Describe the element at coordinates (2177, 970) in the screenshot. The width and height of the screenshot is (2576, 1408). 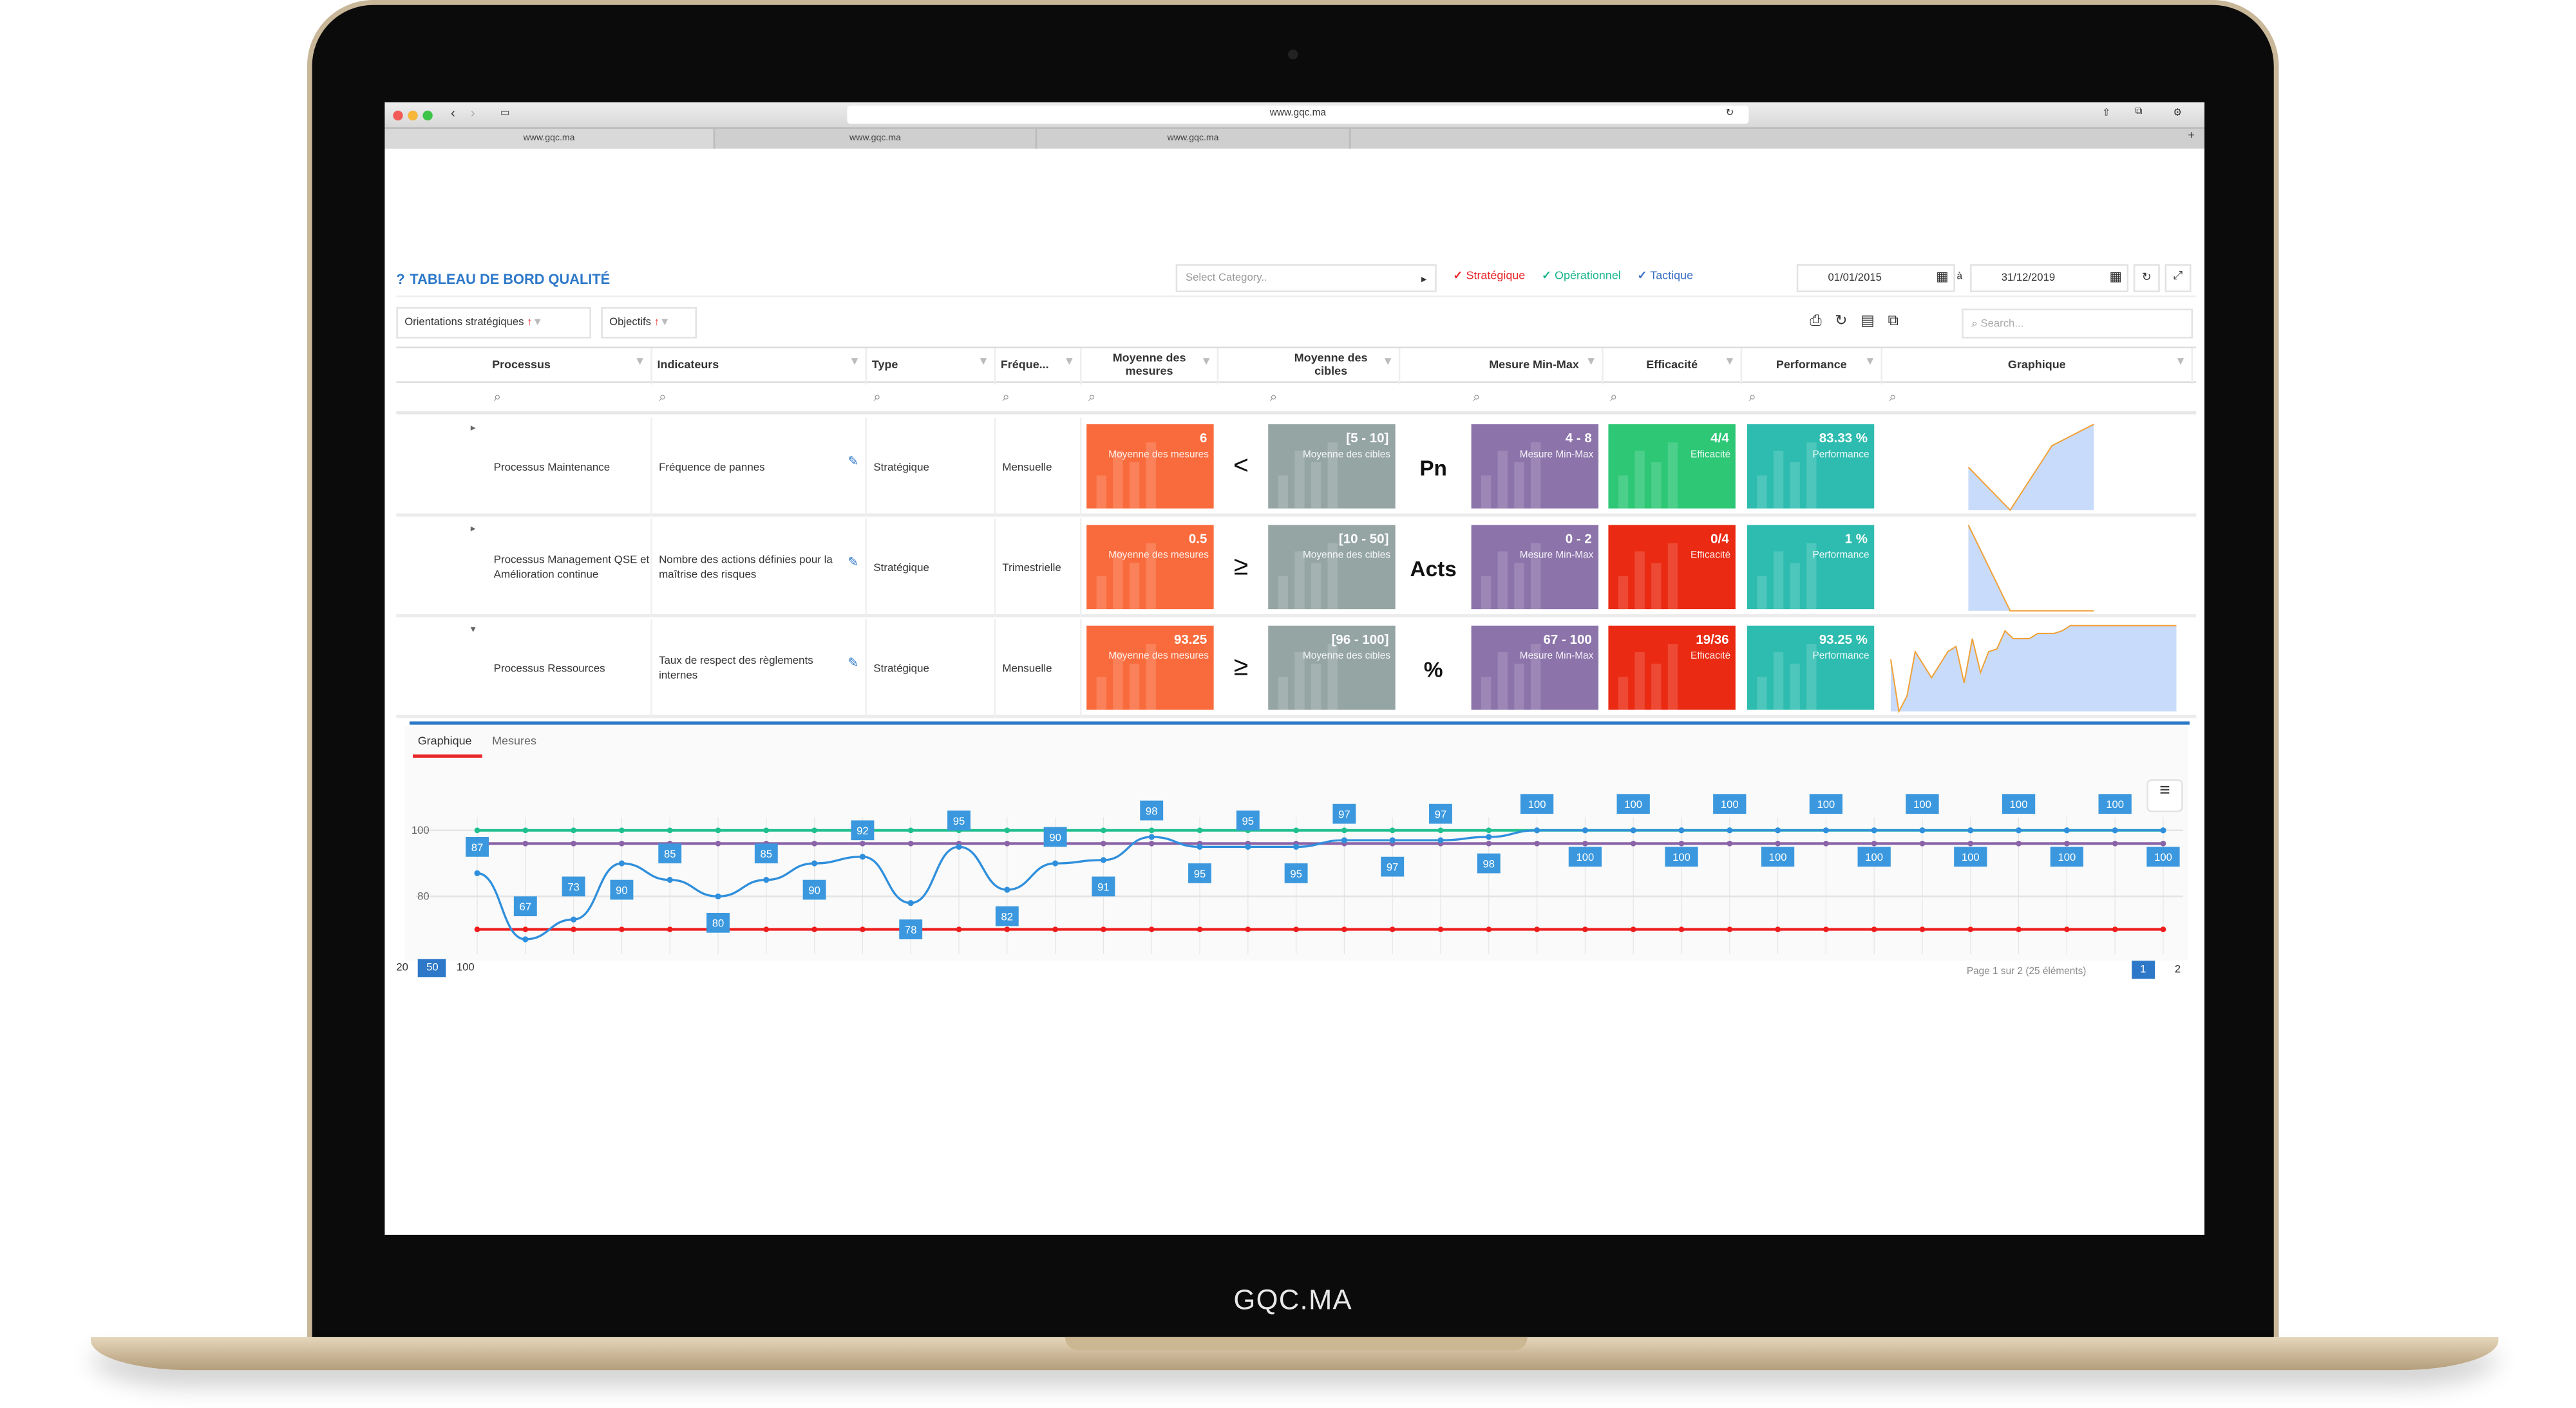
I see `page-2-button: 2` at that location.